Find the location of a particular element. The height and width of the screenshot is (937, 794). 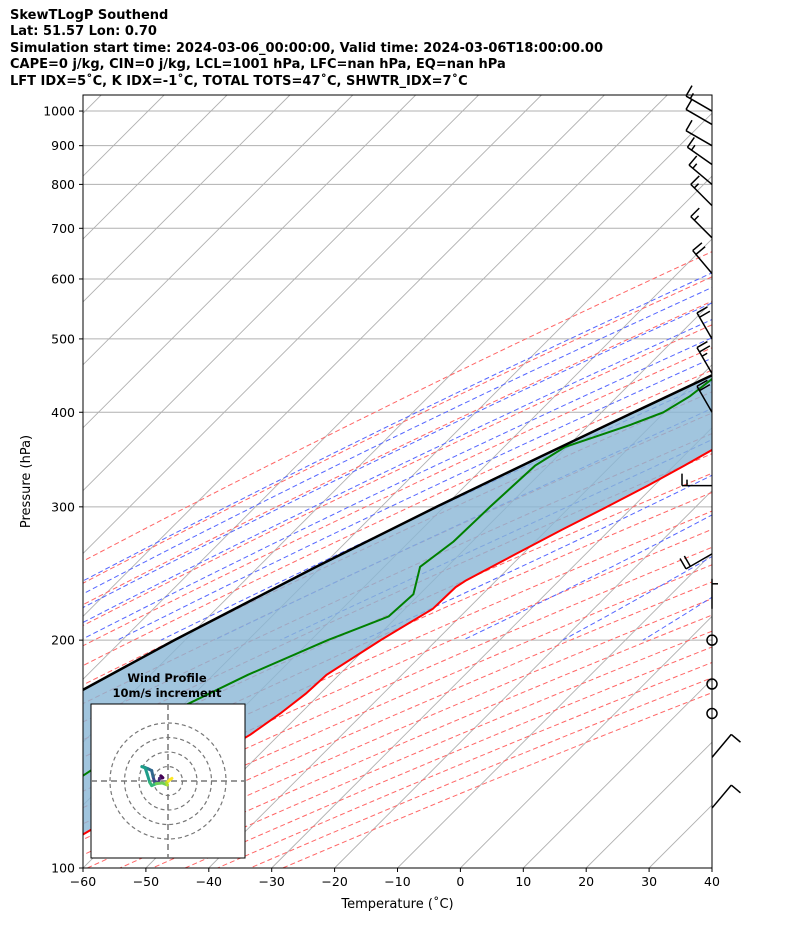

x-tick-label: 40 is located at coordinates (712, 881).